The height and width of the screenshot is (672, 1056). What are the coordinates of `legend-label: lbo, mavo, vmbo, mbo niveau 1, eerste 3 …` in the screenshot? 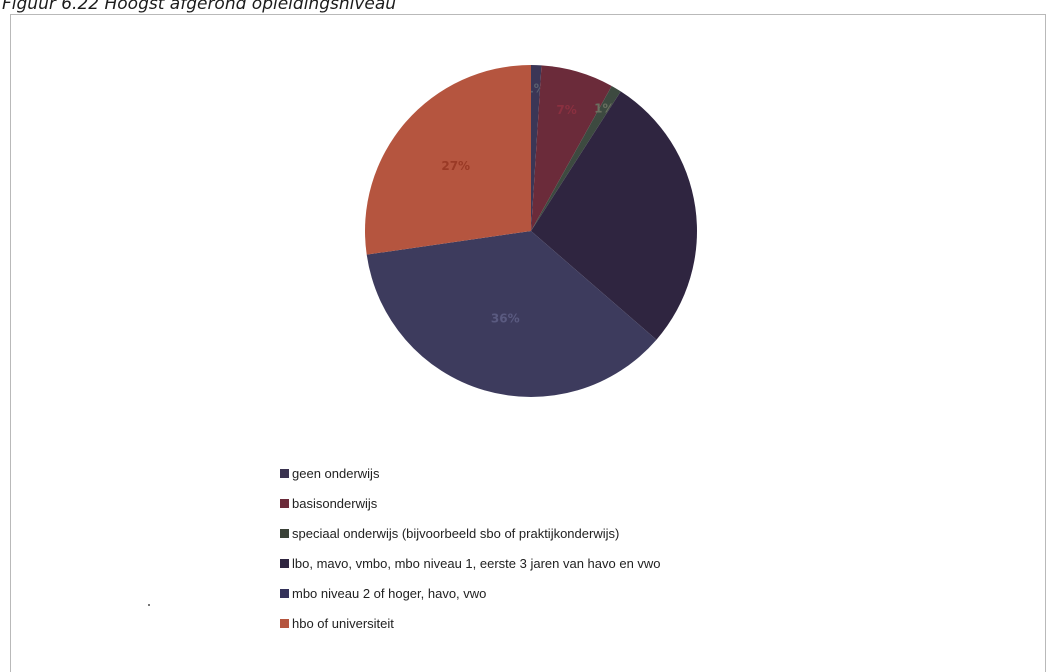 It's located at (476, 563).